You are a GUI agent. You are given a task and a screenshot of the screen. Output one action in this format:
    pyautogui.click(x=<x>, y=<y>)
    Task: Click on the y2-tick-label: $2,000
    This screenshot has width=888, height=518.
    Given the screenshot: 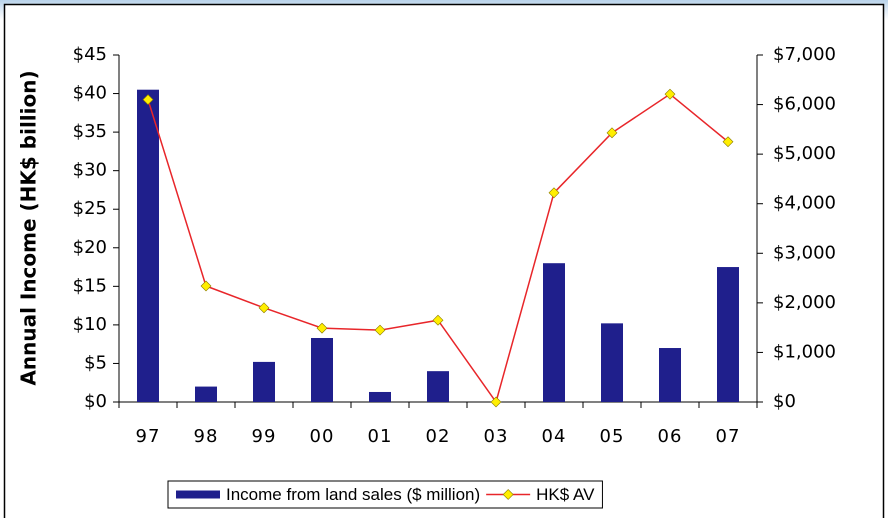 What is the action you would take?
    pyautogui.click(x=804, y=302)
    